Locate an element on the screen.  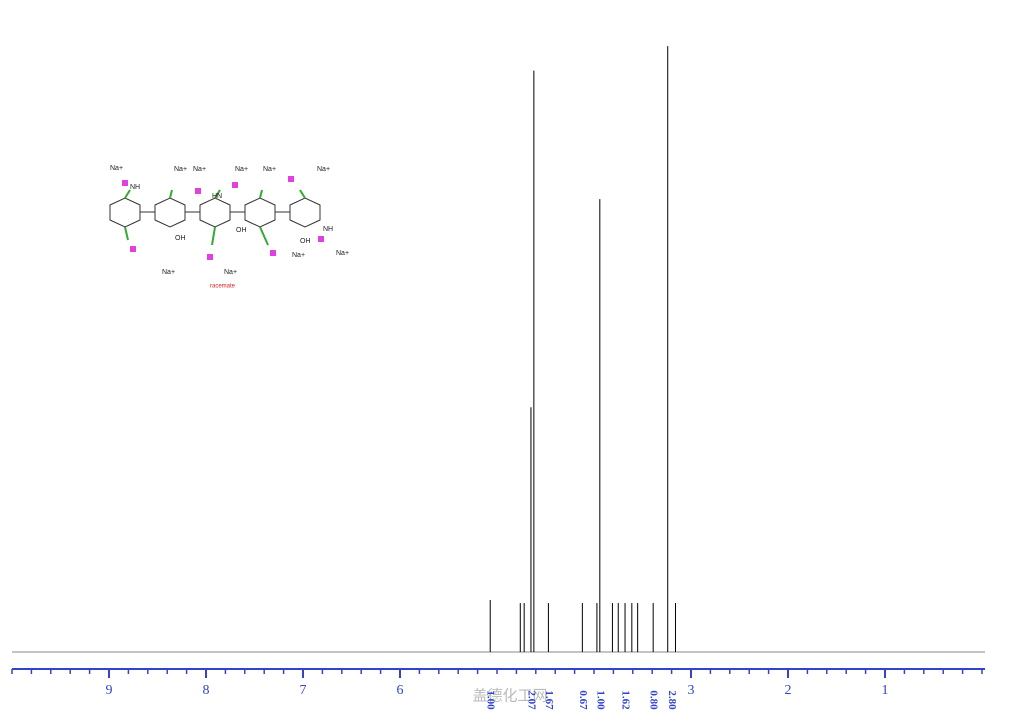
x-tick-label: 9 is located at coordinates (109, 690).